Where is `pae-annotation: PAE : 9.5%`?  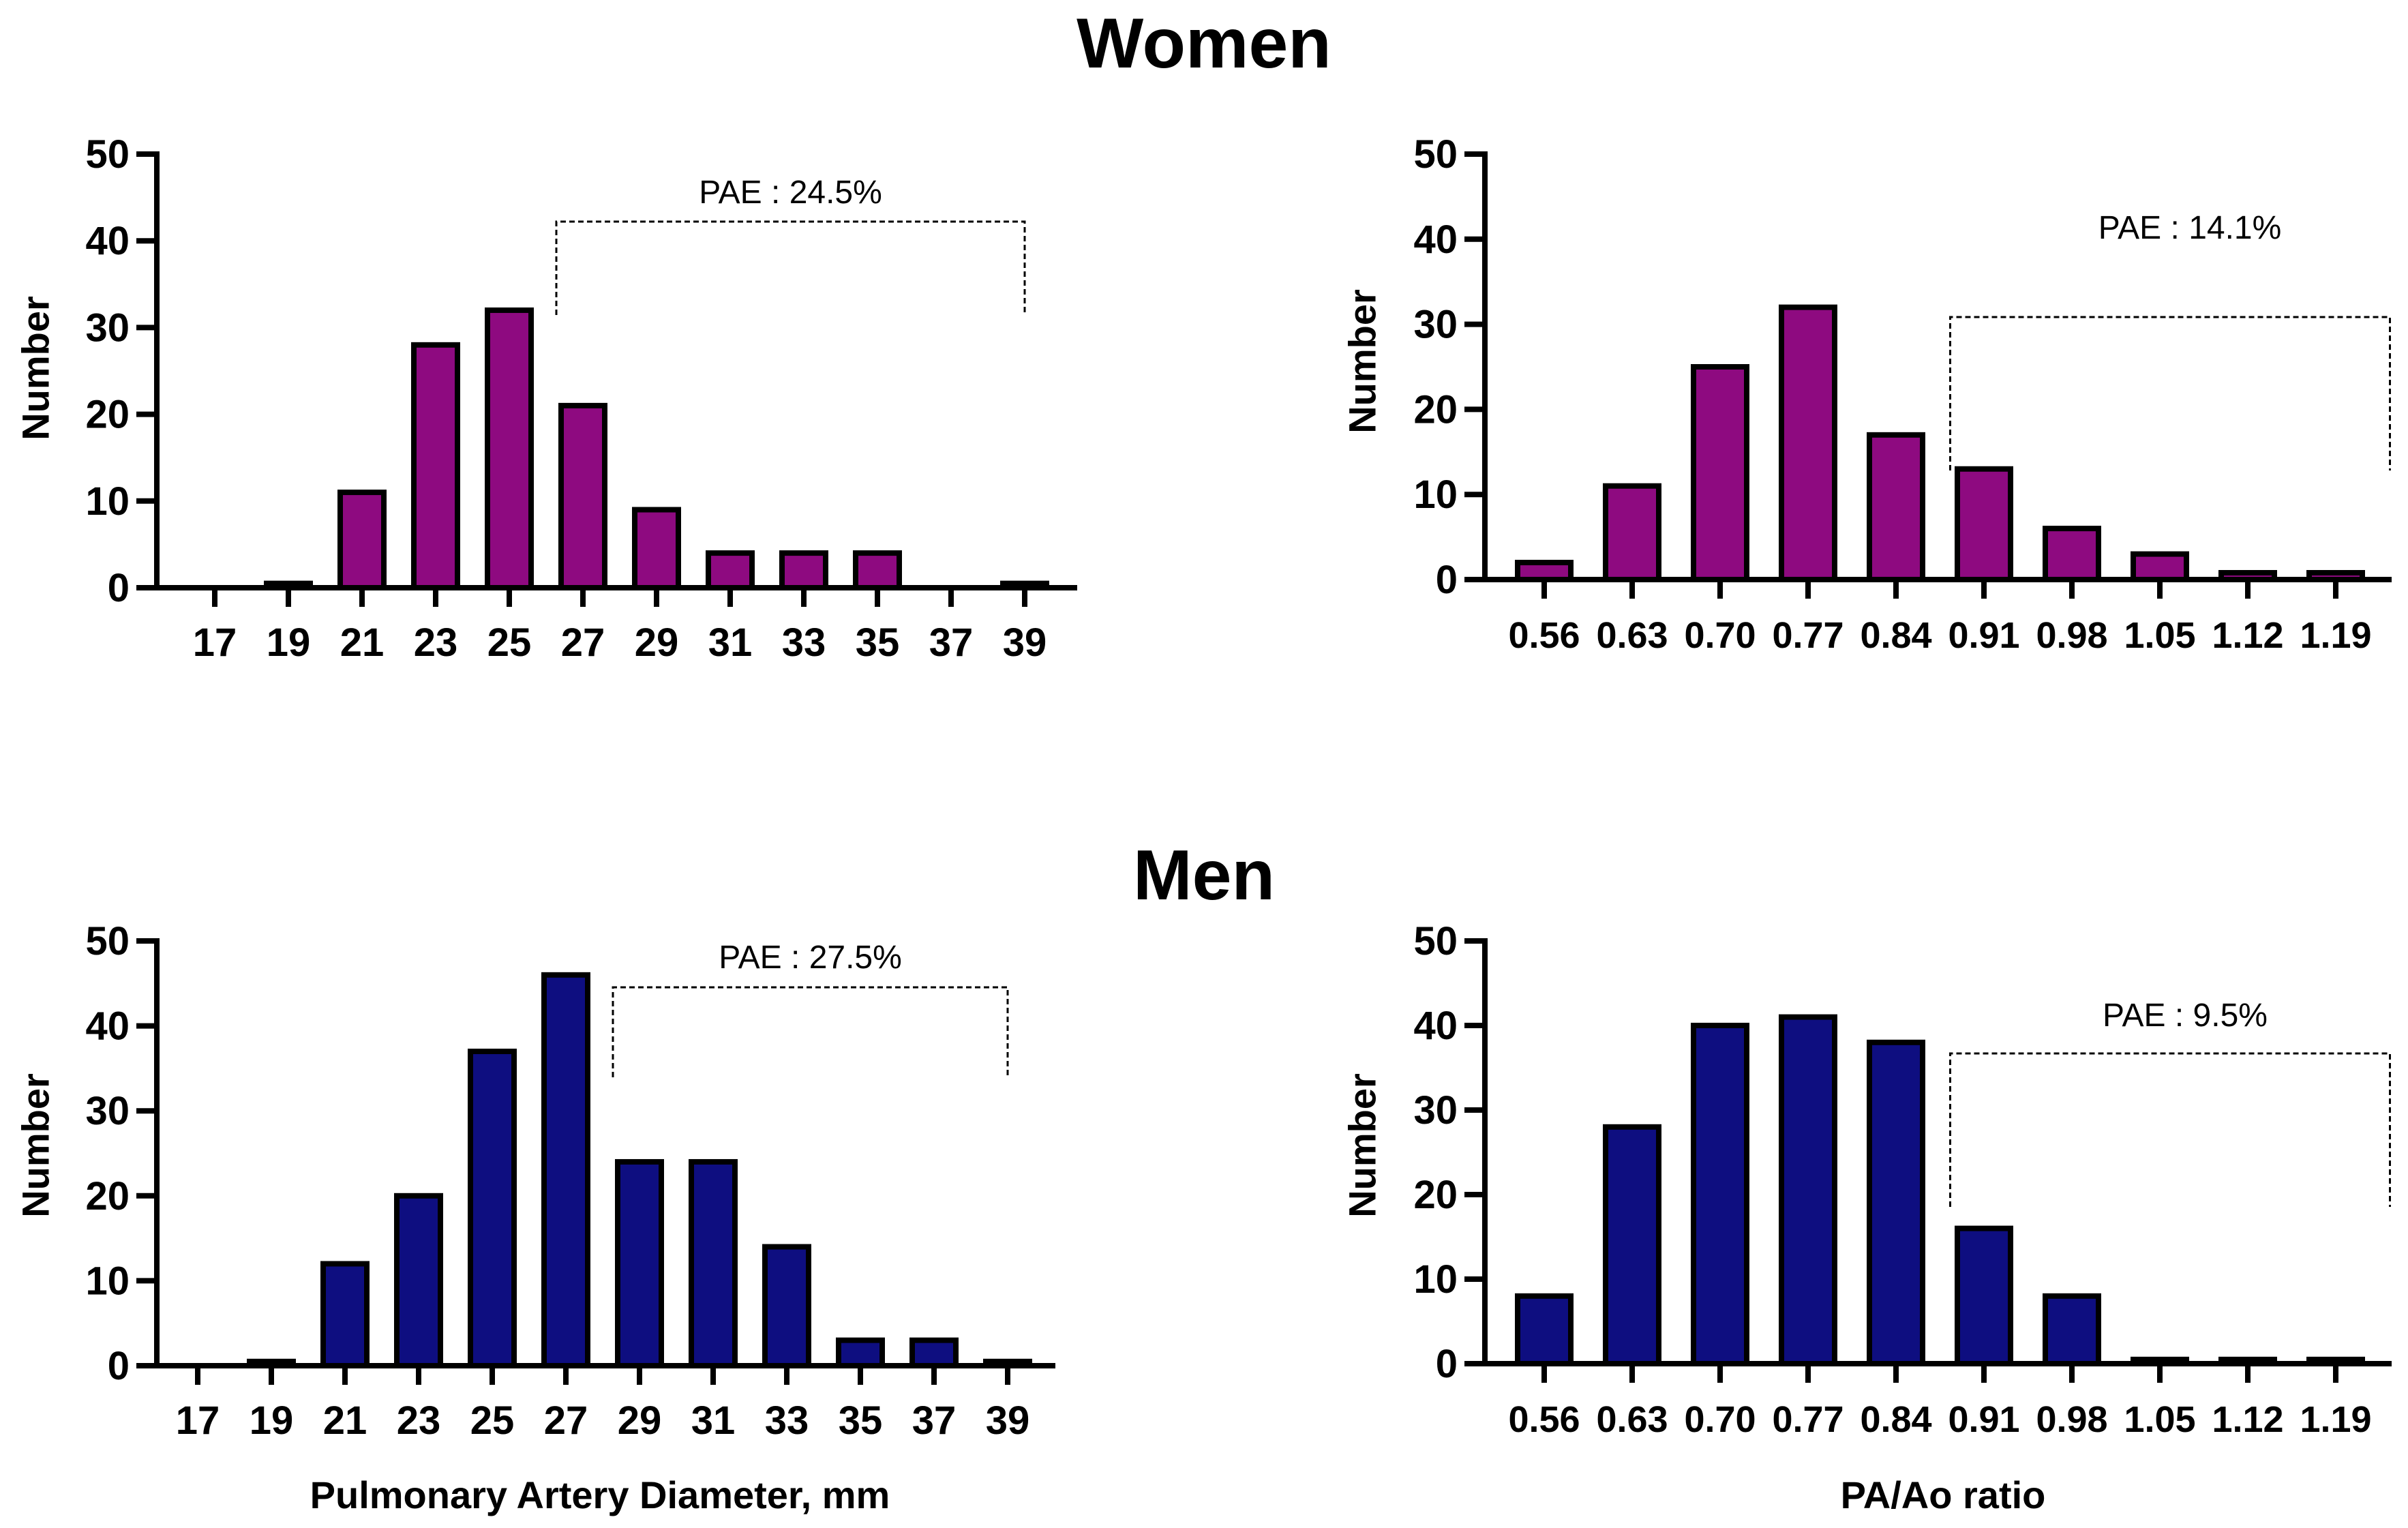
pae-annotation: PAE : 9.5% is located at coordinates (2185, 1016).